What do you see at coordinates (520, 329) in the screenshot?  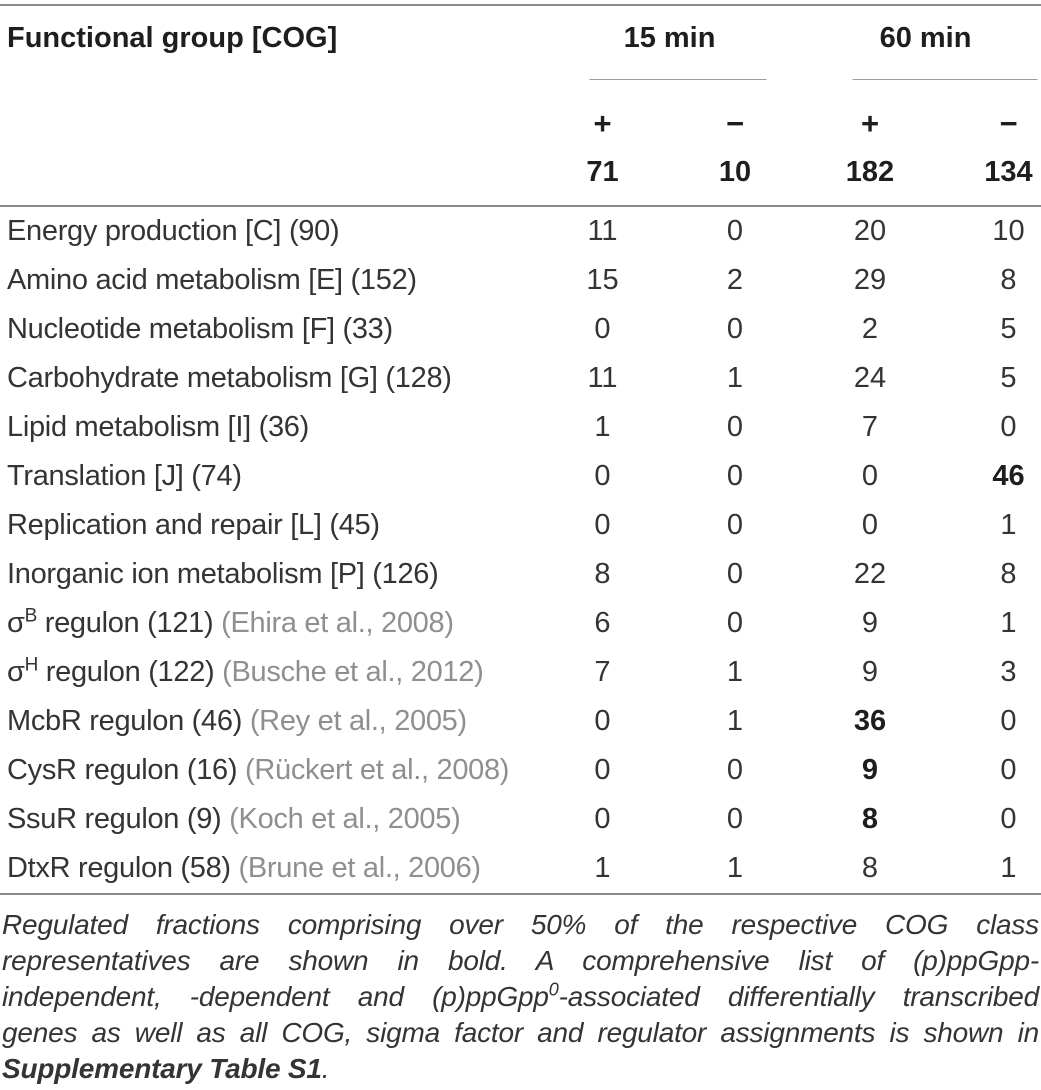 I see `table-row: Nucleotide metabolism [F] (33) 0 0 2 5` at bounding box center [520, 329].